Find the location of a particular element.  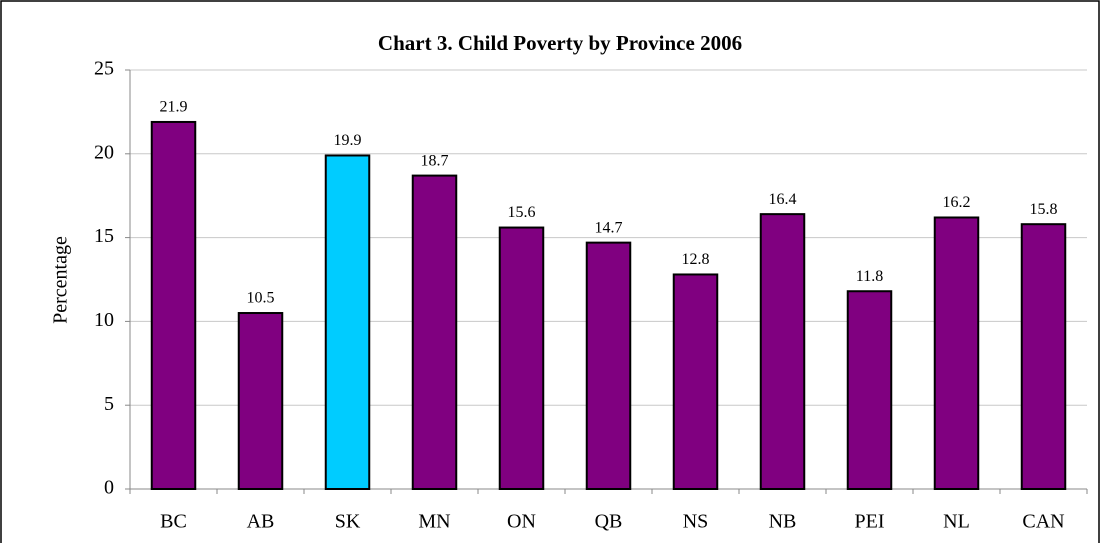

value-label: 12.8 is located at coordinates (696, 259).